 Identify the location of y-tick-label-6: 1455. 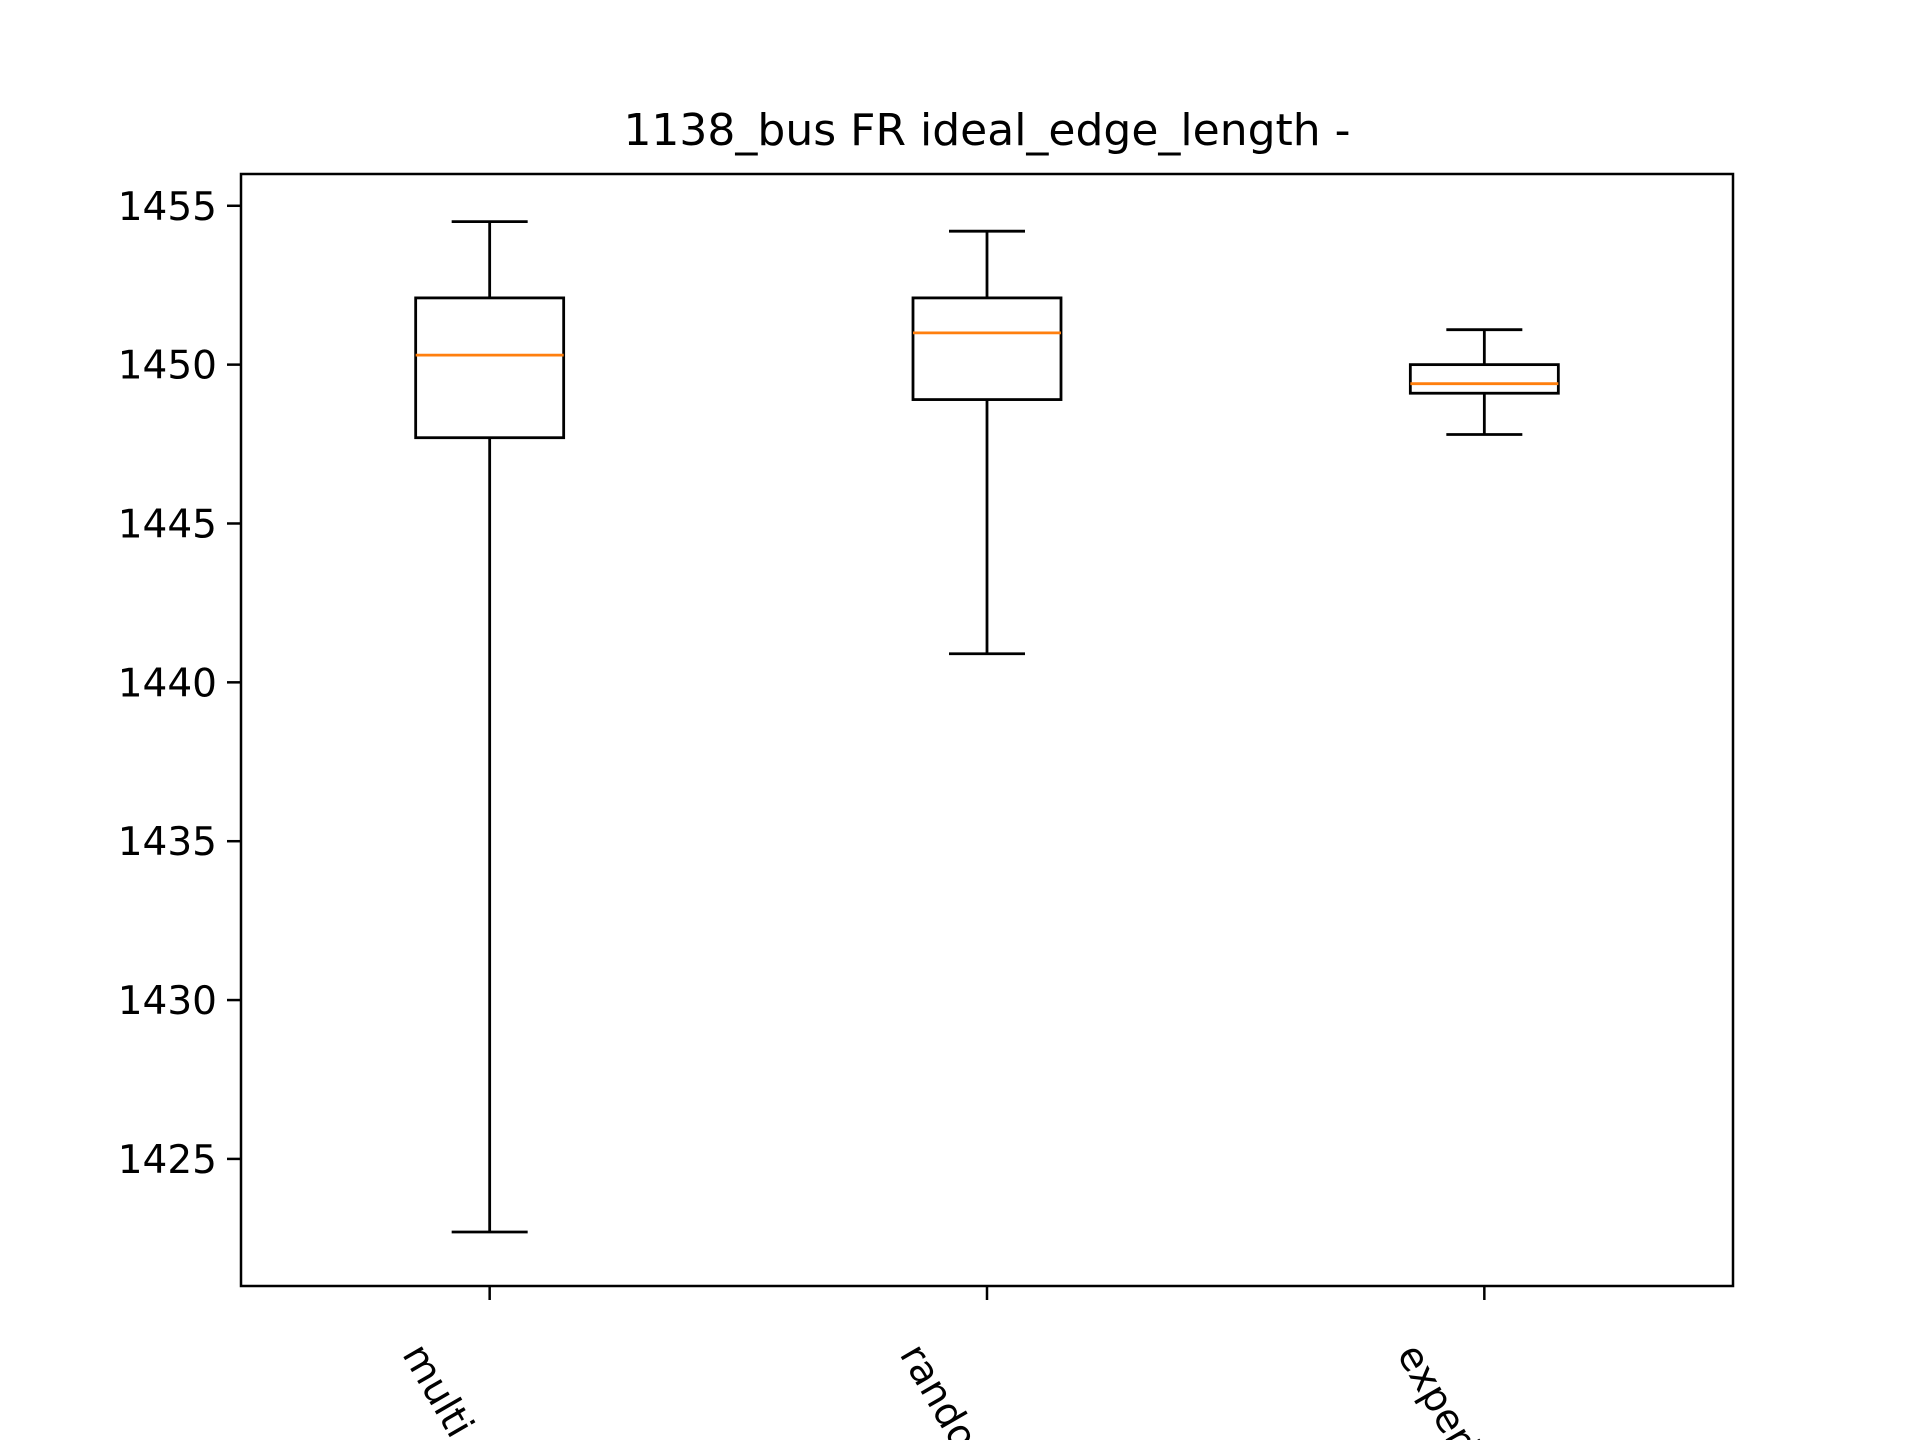
(167, 207).